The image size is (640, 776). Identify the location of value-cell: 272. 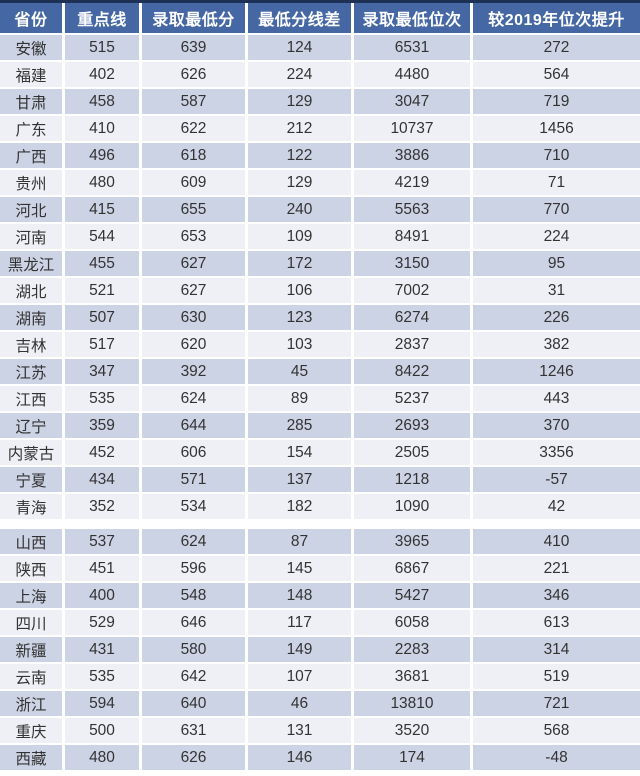
(556, 47).